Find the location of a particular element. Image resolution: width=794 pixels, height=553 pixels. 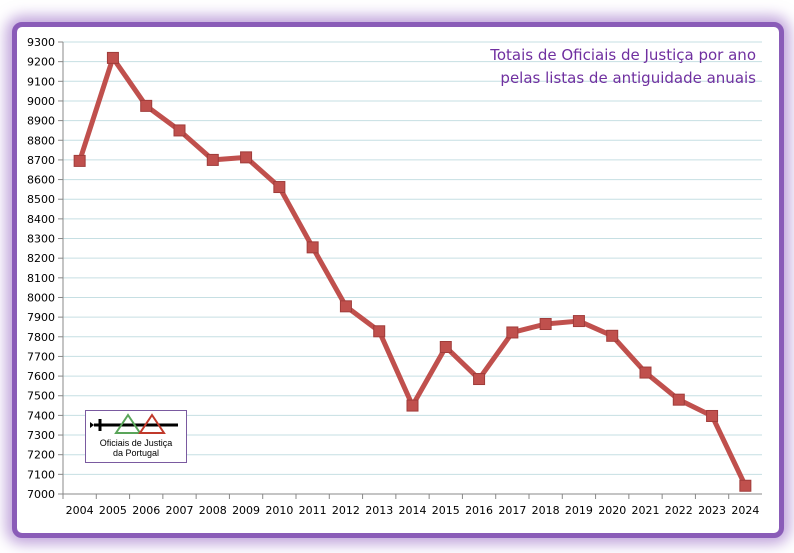

x-tick-label: 2005 is located at coordinates (113, 510).